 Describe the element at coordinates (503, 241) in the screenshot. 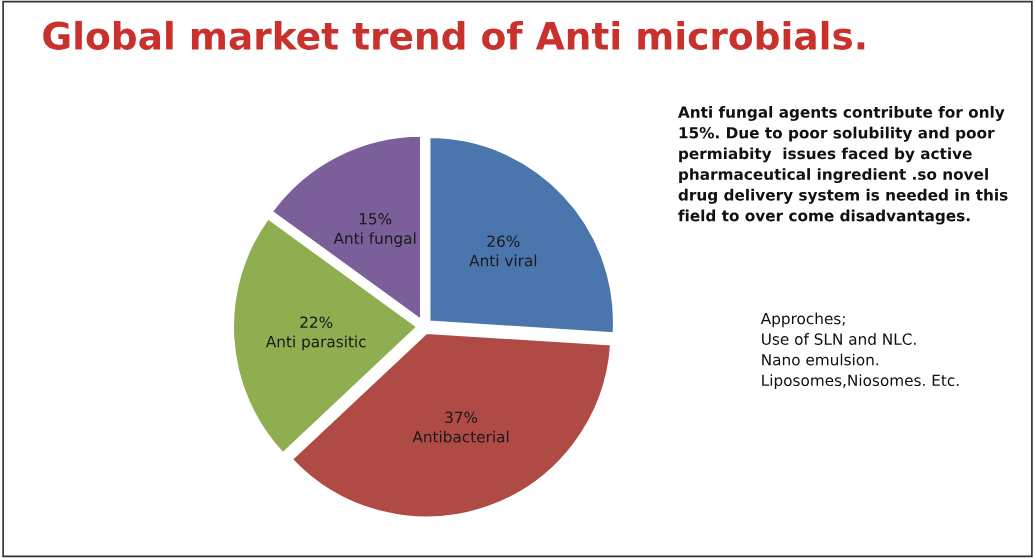

I see `data-label: 26%` at that location.